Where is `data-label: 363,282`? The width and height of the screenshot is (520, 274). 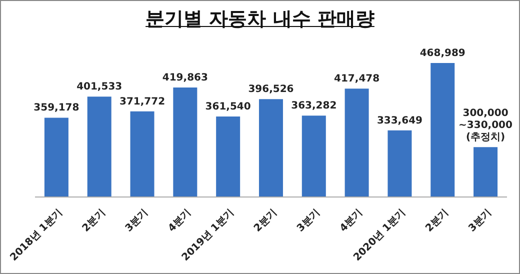 data-label: 363,282 is located at coordinates (314, 106).